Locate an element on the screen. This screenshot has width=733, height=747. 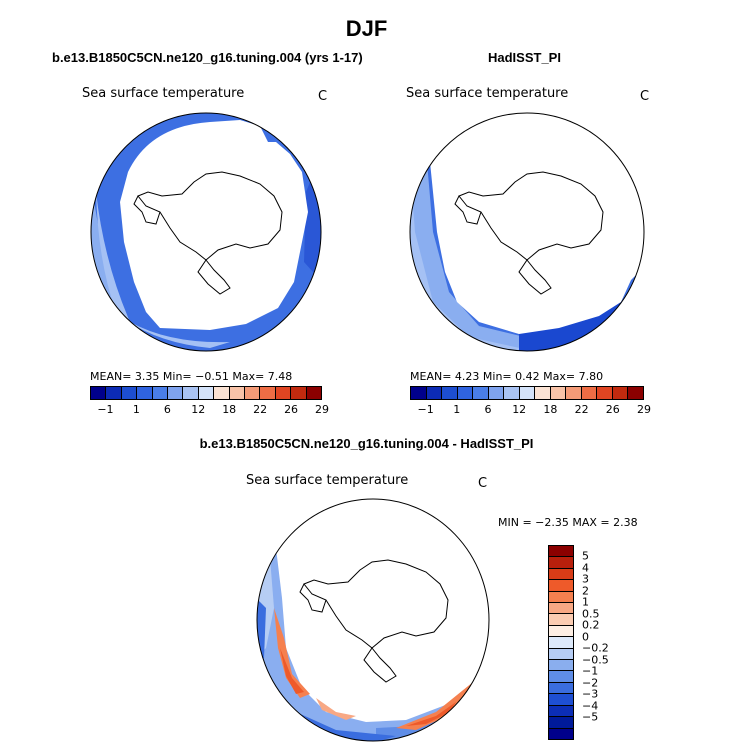
diff-unit-label: C is located at coordinates (483, 483).